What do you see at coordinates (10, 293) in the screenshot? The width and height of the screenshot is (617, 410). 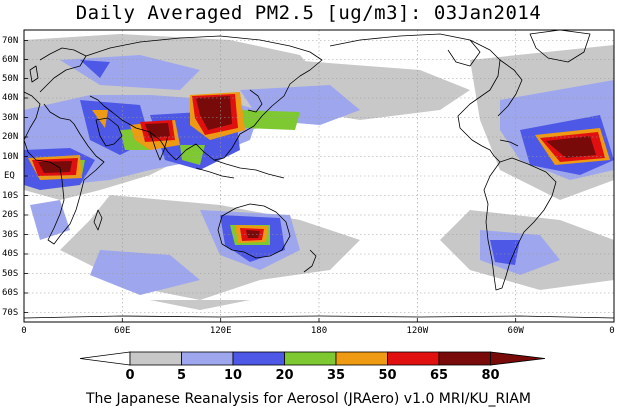 I see `lat-label: 60S` at bounding box center [10, 293].